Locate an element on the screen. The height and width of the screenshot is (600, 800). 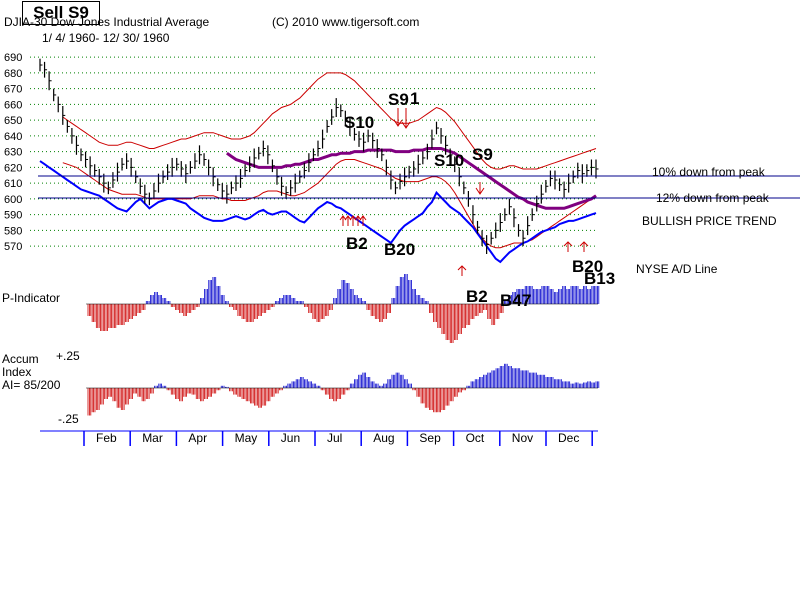
month-label: Jun is located at coordinates (290, 438).